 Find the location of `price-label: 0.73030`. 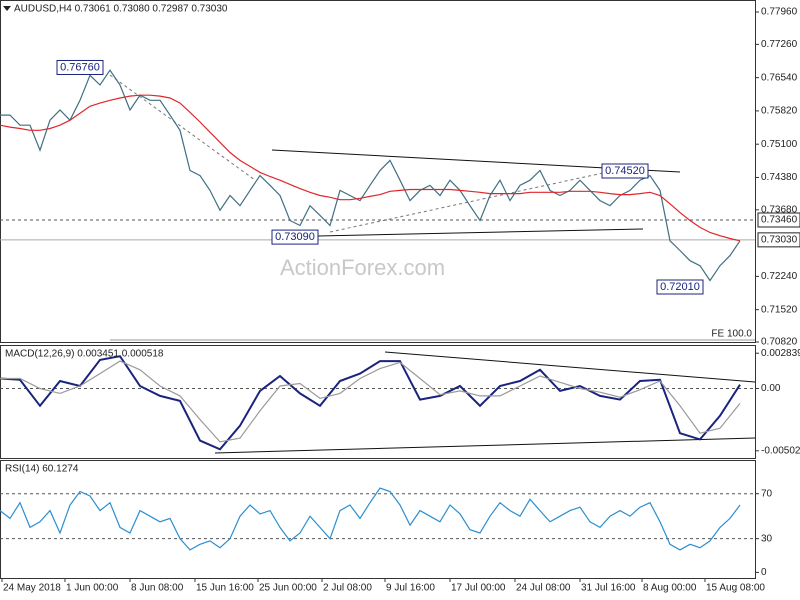

price-label: 0.73030 is located at coordinates (779, 240).